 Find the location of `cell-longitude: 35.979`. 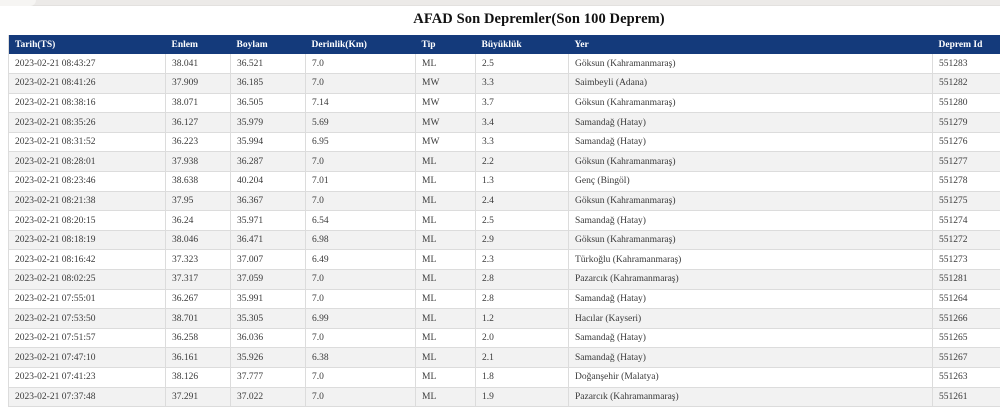

cell-longitude: 35.979 is located at coordinates (268, 123).